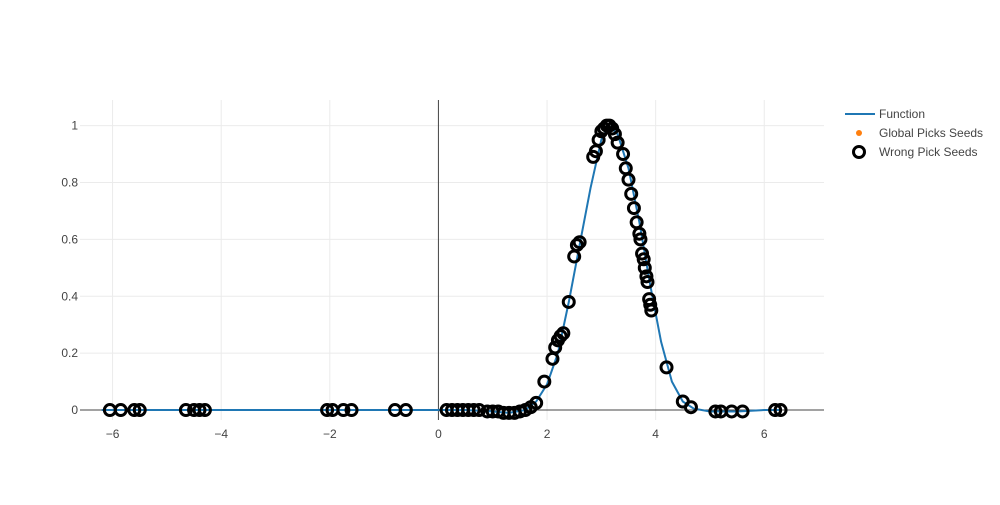 The height and width of the screenshot is (505, 1000). Describe the element at coordinates (69, 353) in the screenshot. I see `y-tick-label: 0.2` at that location.